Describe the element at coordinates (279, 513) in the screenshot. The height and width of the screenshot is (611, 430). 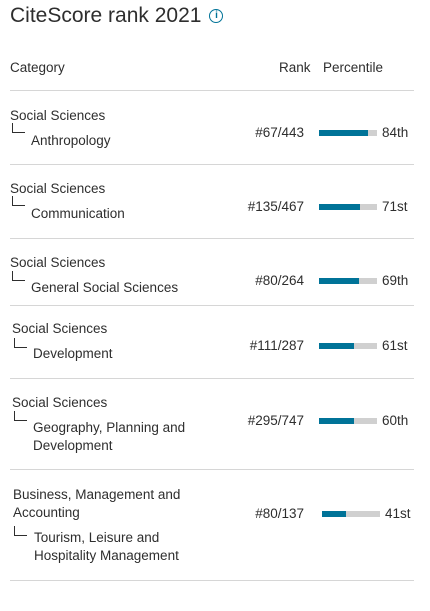
I see `rank-value: #80/137` at that location.